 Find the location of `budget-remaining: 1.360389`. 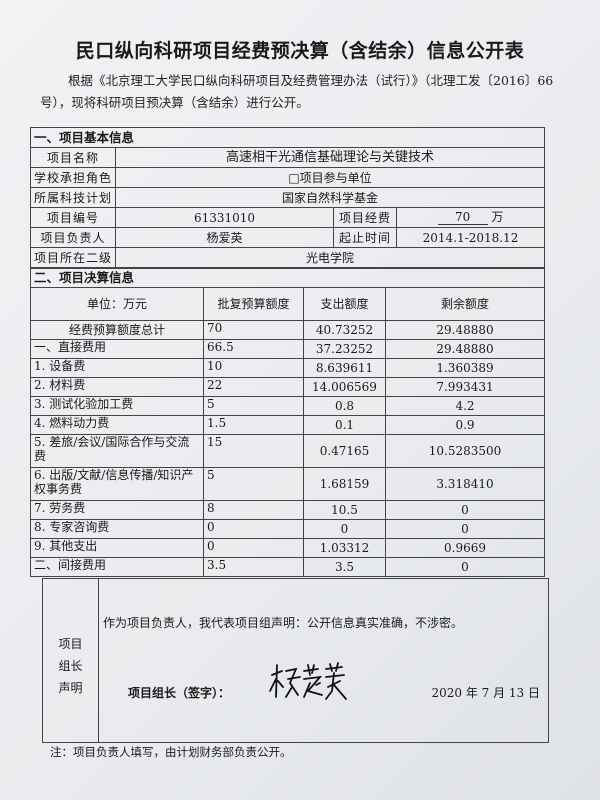

budget-remaining: 1.360389 is located at coordinates (465, 368).